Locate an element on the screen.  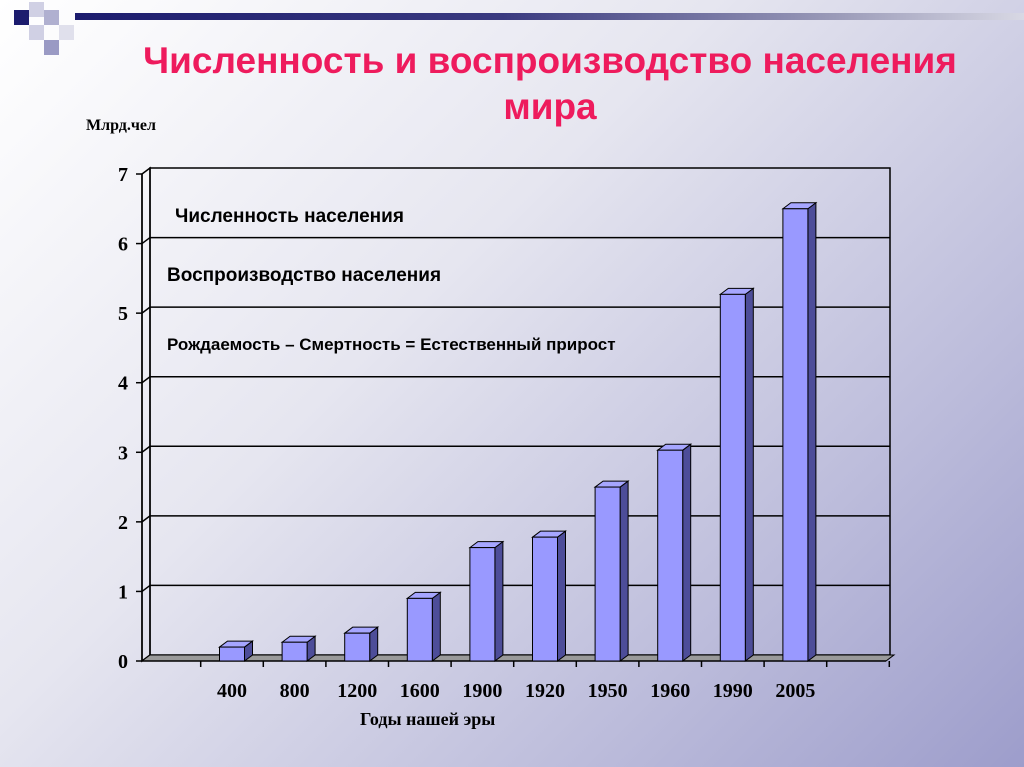
y-axis-unit-label: Млрд.чел is located at coordinates (121, 125).